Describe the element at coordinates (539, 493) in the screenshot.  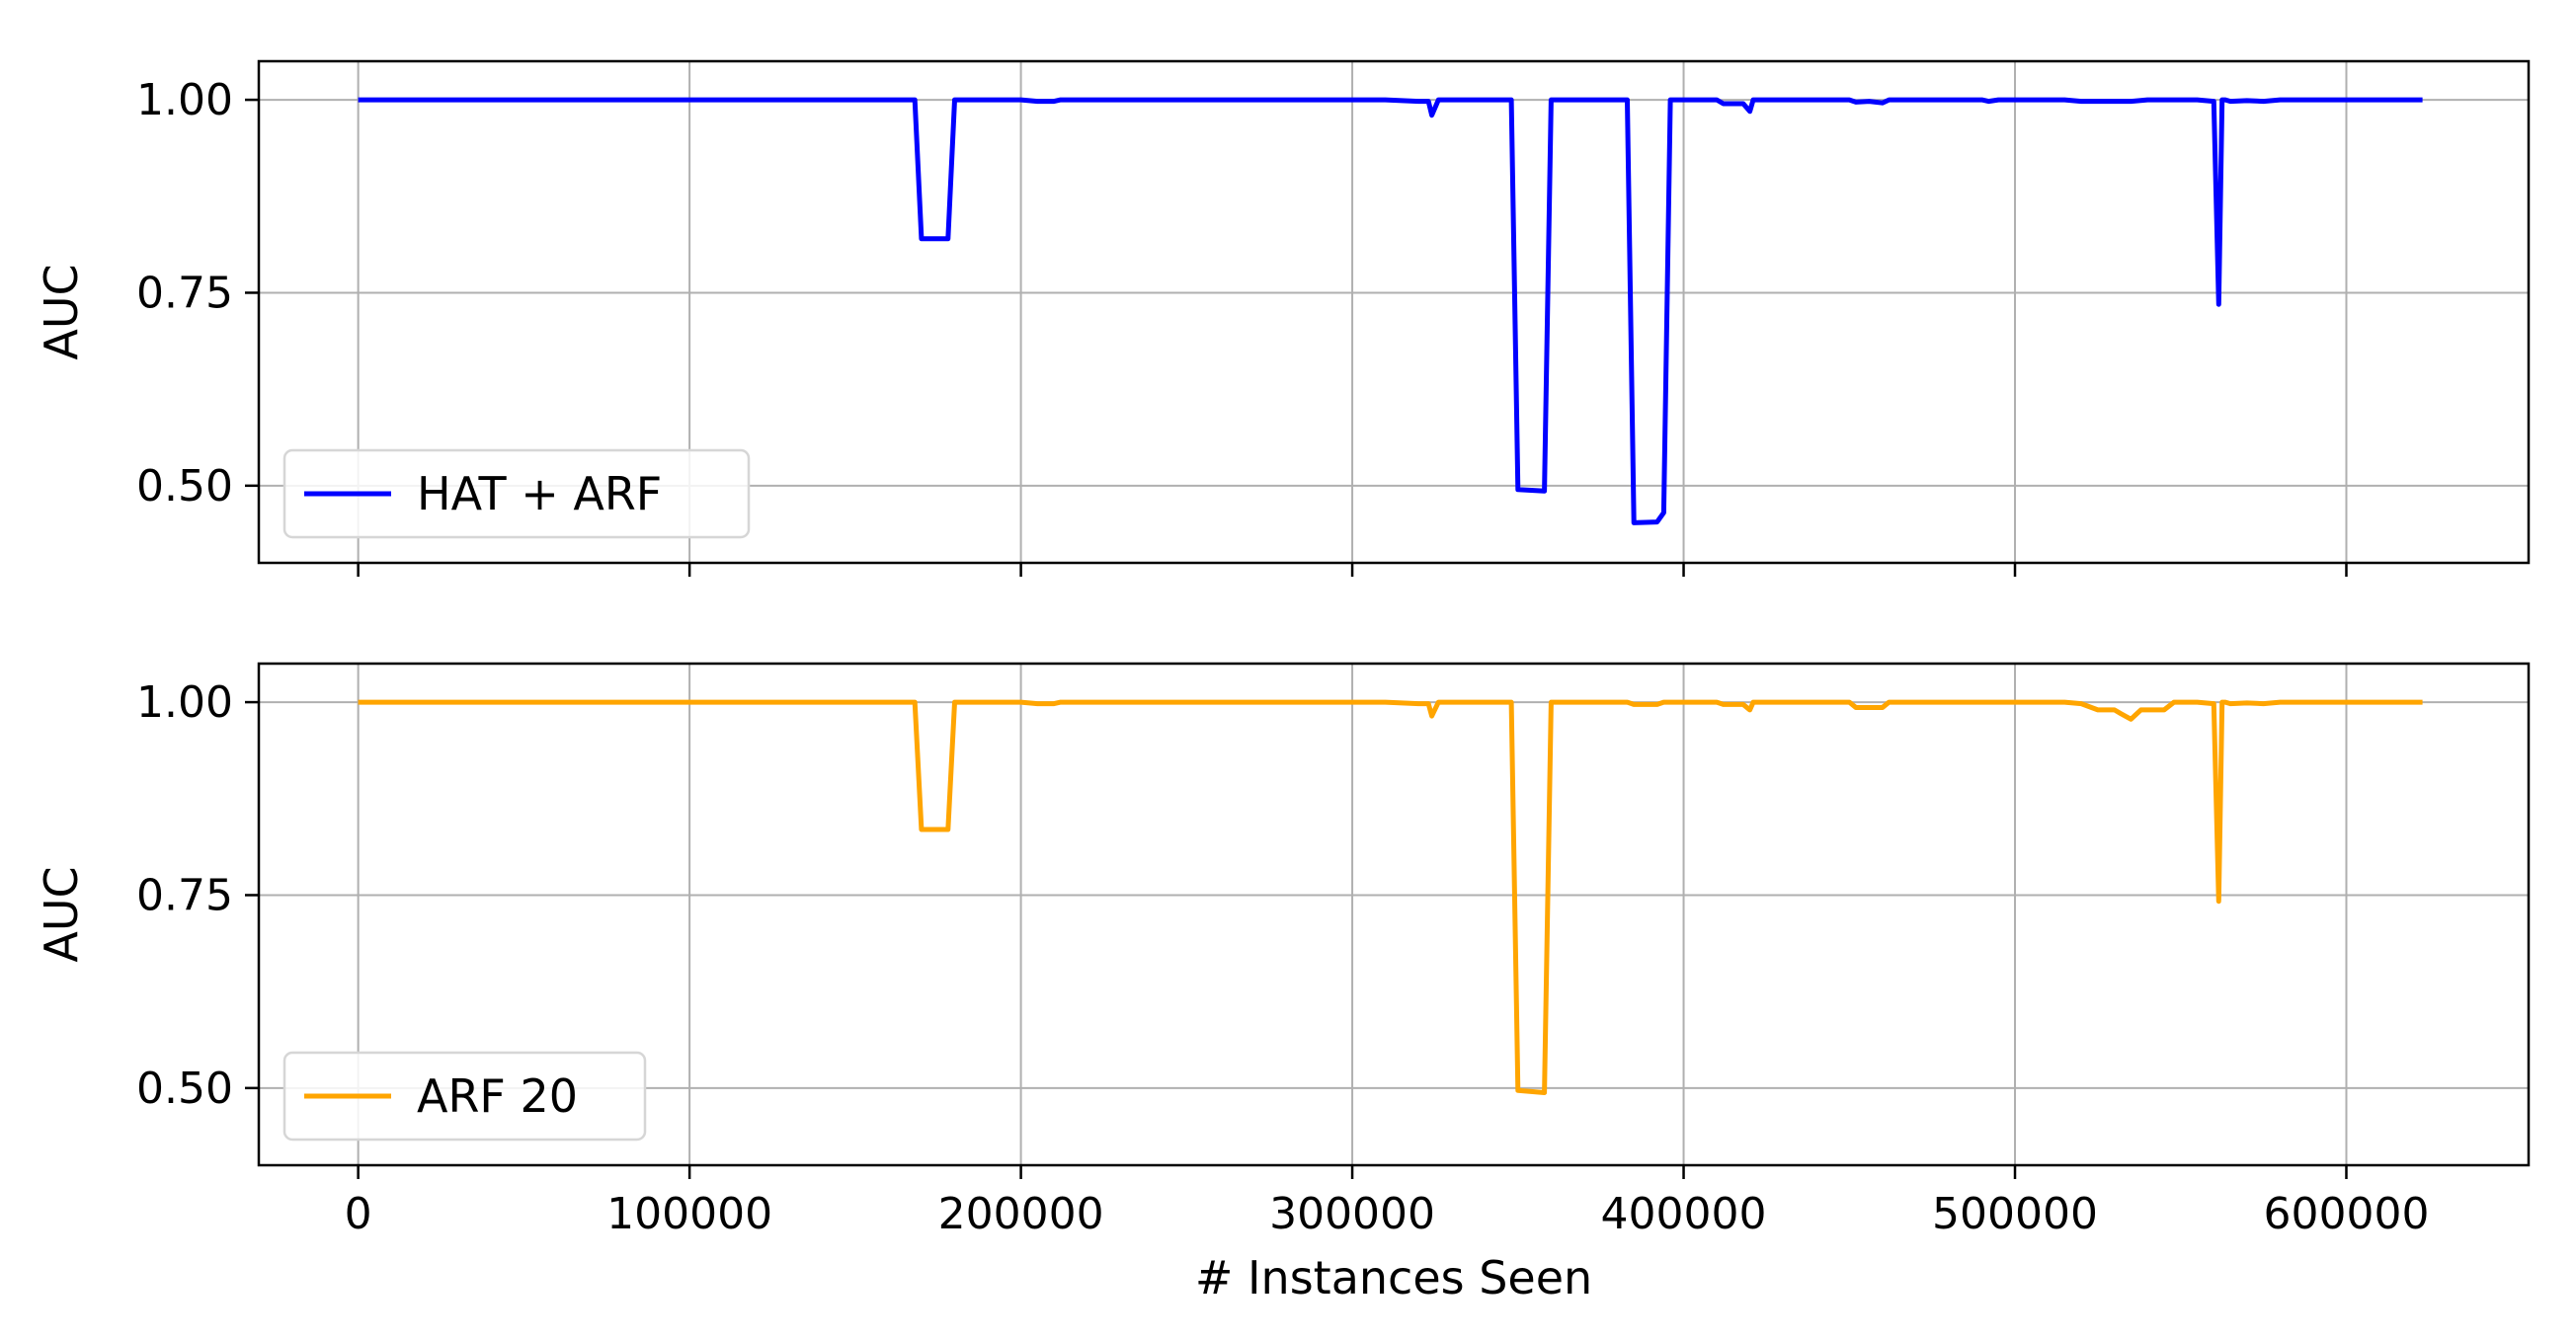
I see `legend-label: HAT + ARF` at that location.